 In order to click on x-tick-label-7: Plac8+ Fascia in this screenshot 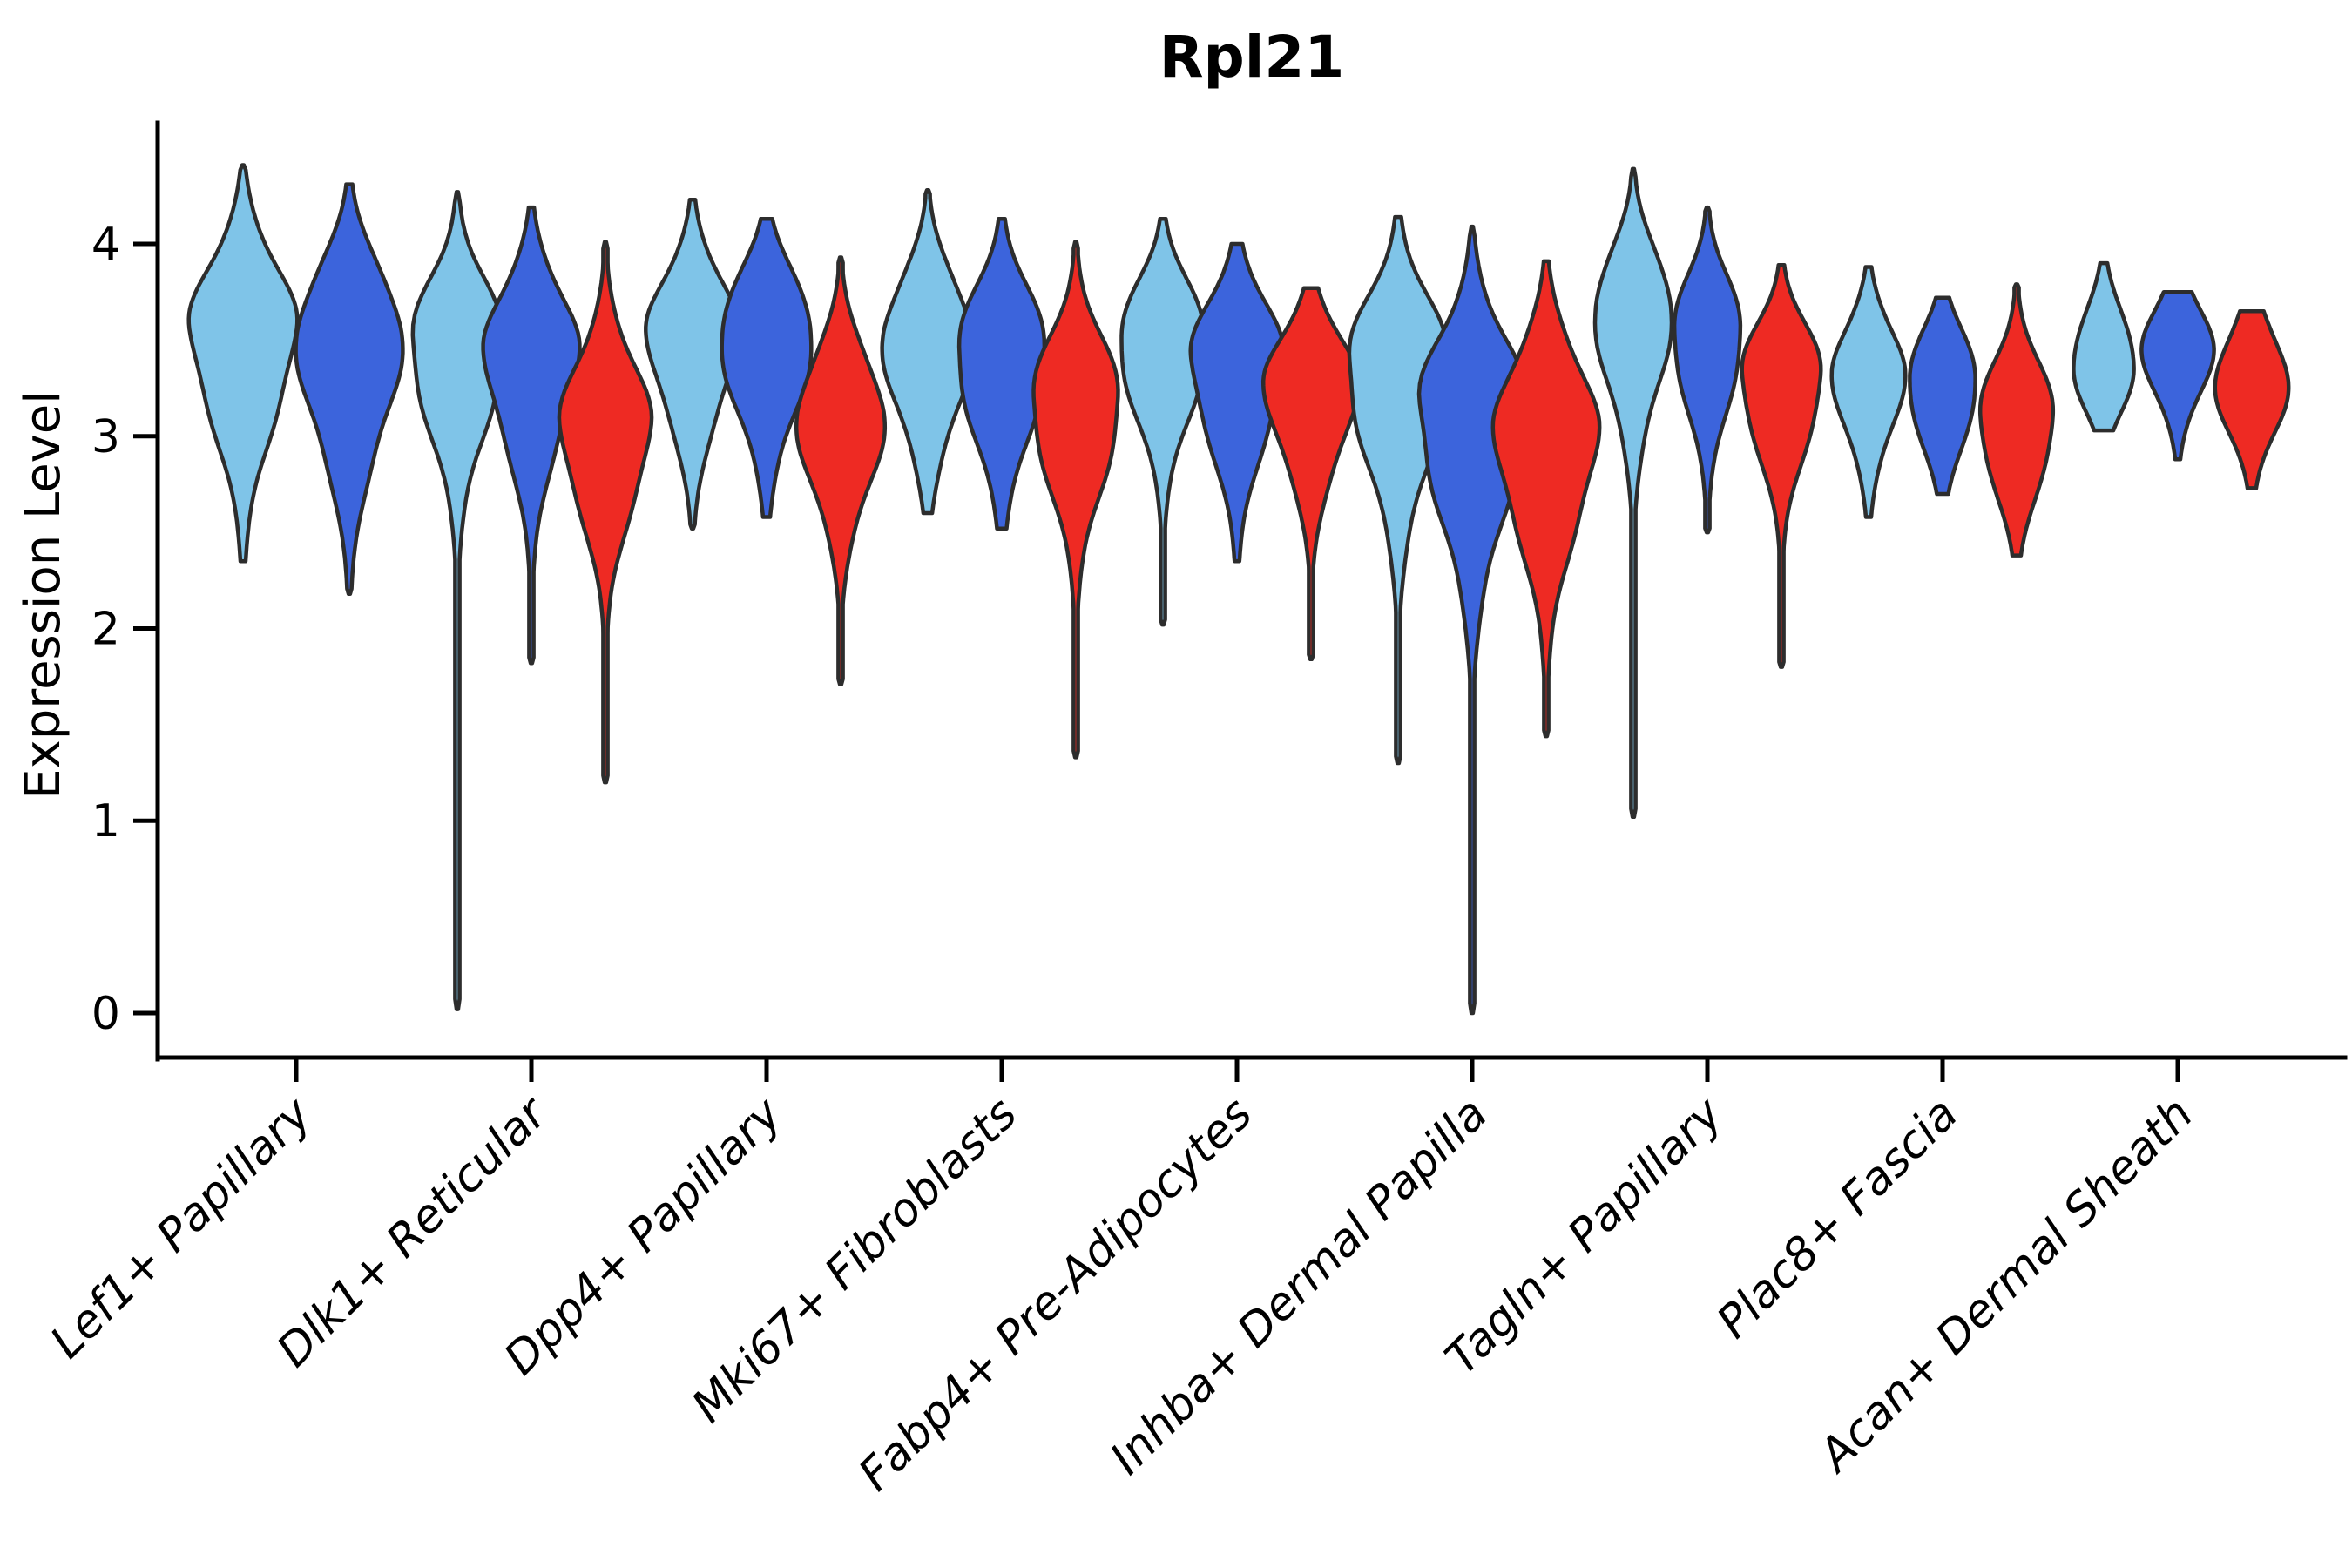, I will do `click(1837, 1218)`.